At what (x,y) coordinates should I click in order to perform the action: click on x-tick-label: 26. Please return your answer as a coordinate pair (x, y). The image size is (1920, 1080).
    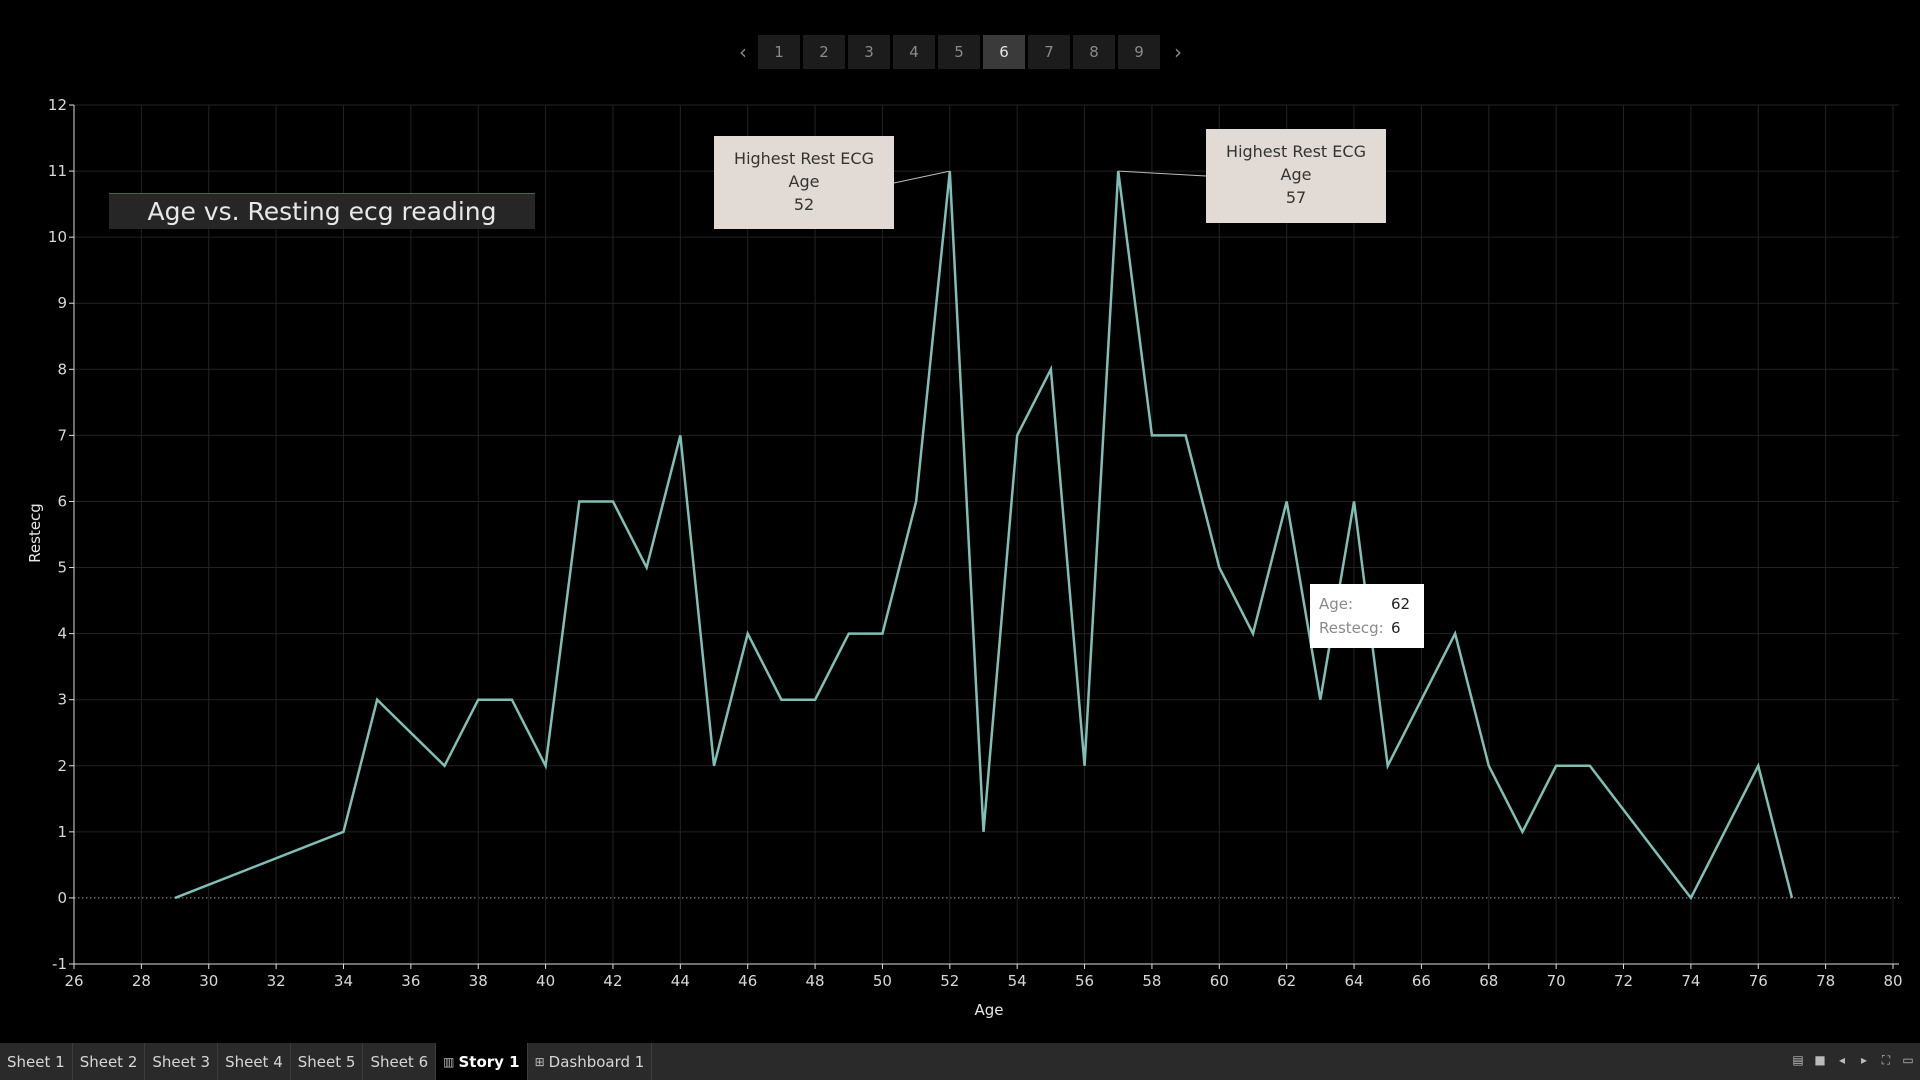
    Looking at the image, I should click on (73, 981).